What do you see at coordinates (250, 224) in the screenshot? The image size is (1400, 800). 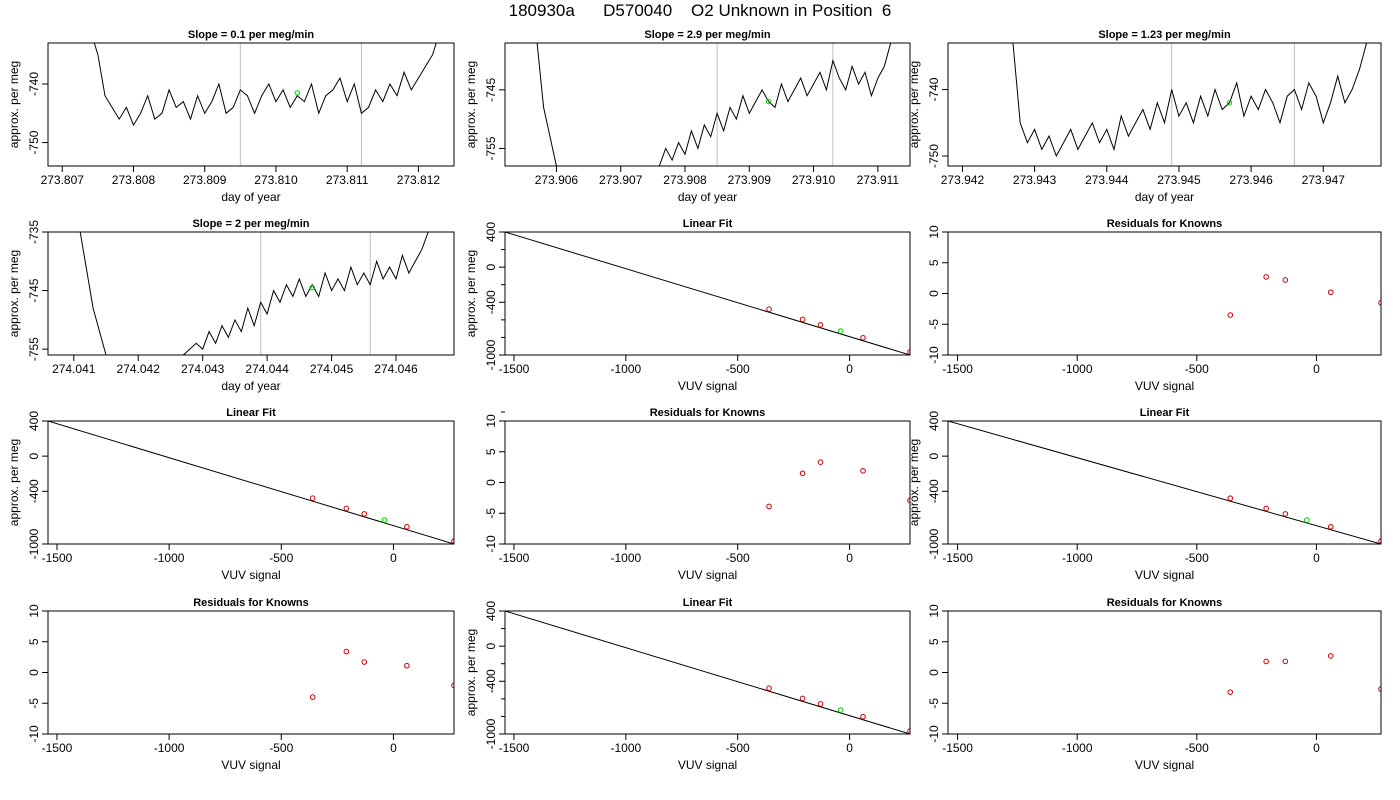 I see `panel-title: Slope = 2 per meg/min` at bounding box center [250, 224].